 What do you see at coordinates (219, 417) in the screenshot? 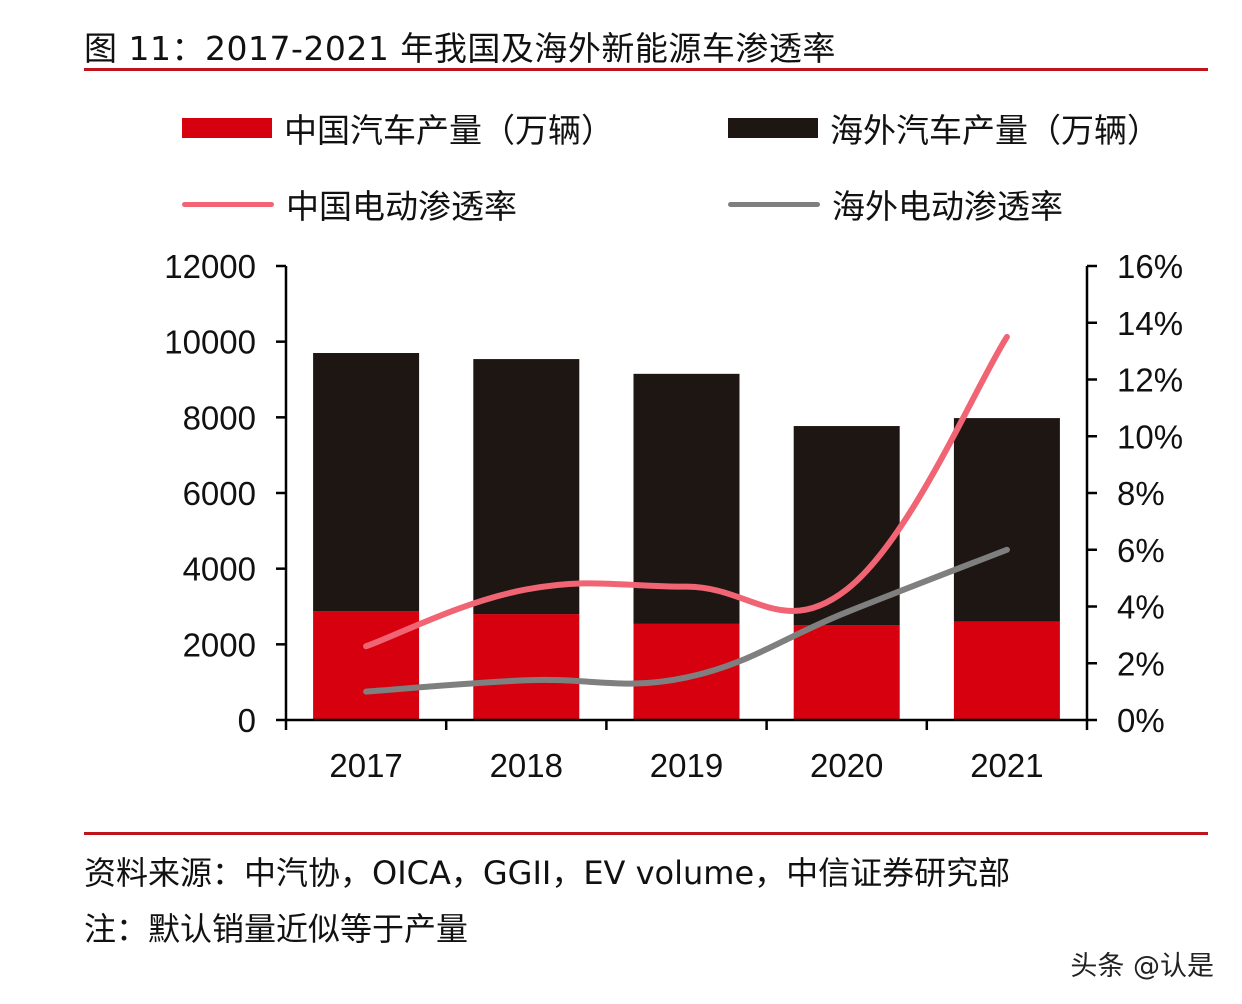
I see `left-tick-label: 8000` at bounding box center [219, 417].